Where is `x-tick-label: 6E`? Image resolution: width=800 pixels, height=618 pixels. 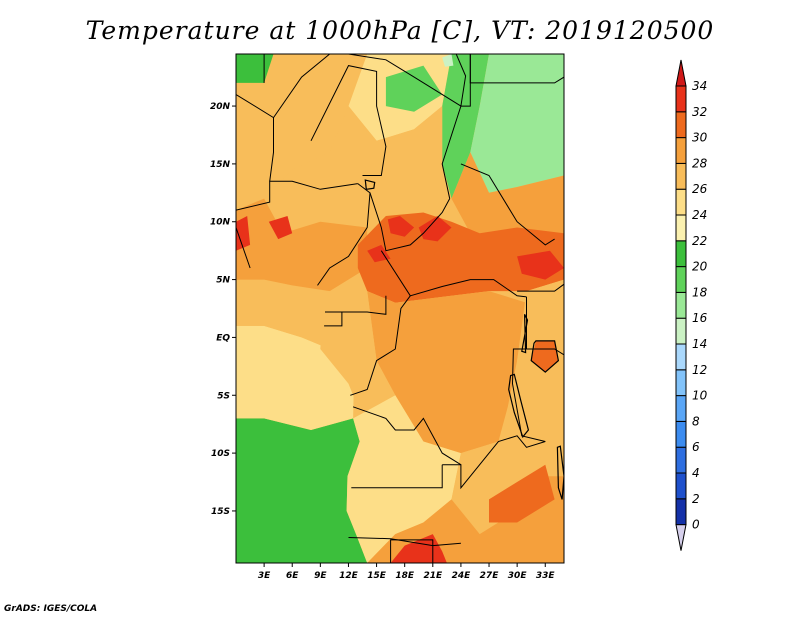 x-tick-label: 6E is located at coordinates (292, 576).